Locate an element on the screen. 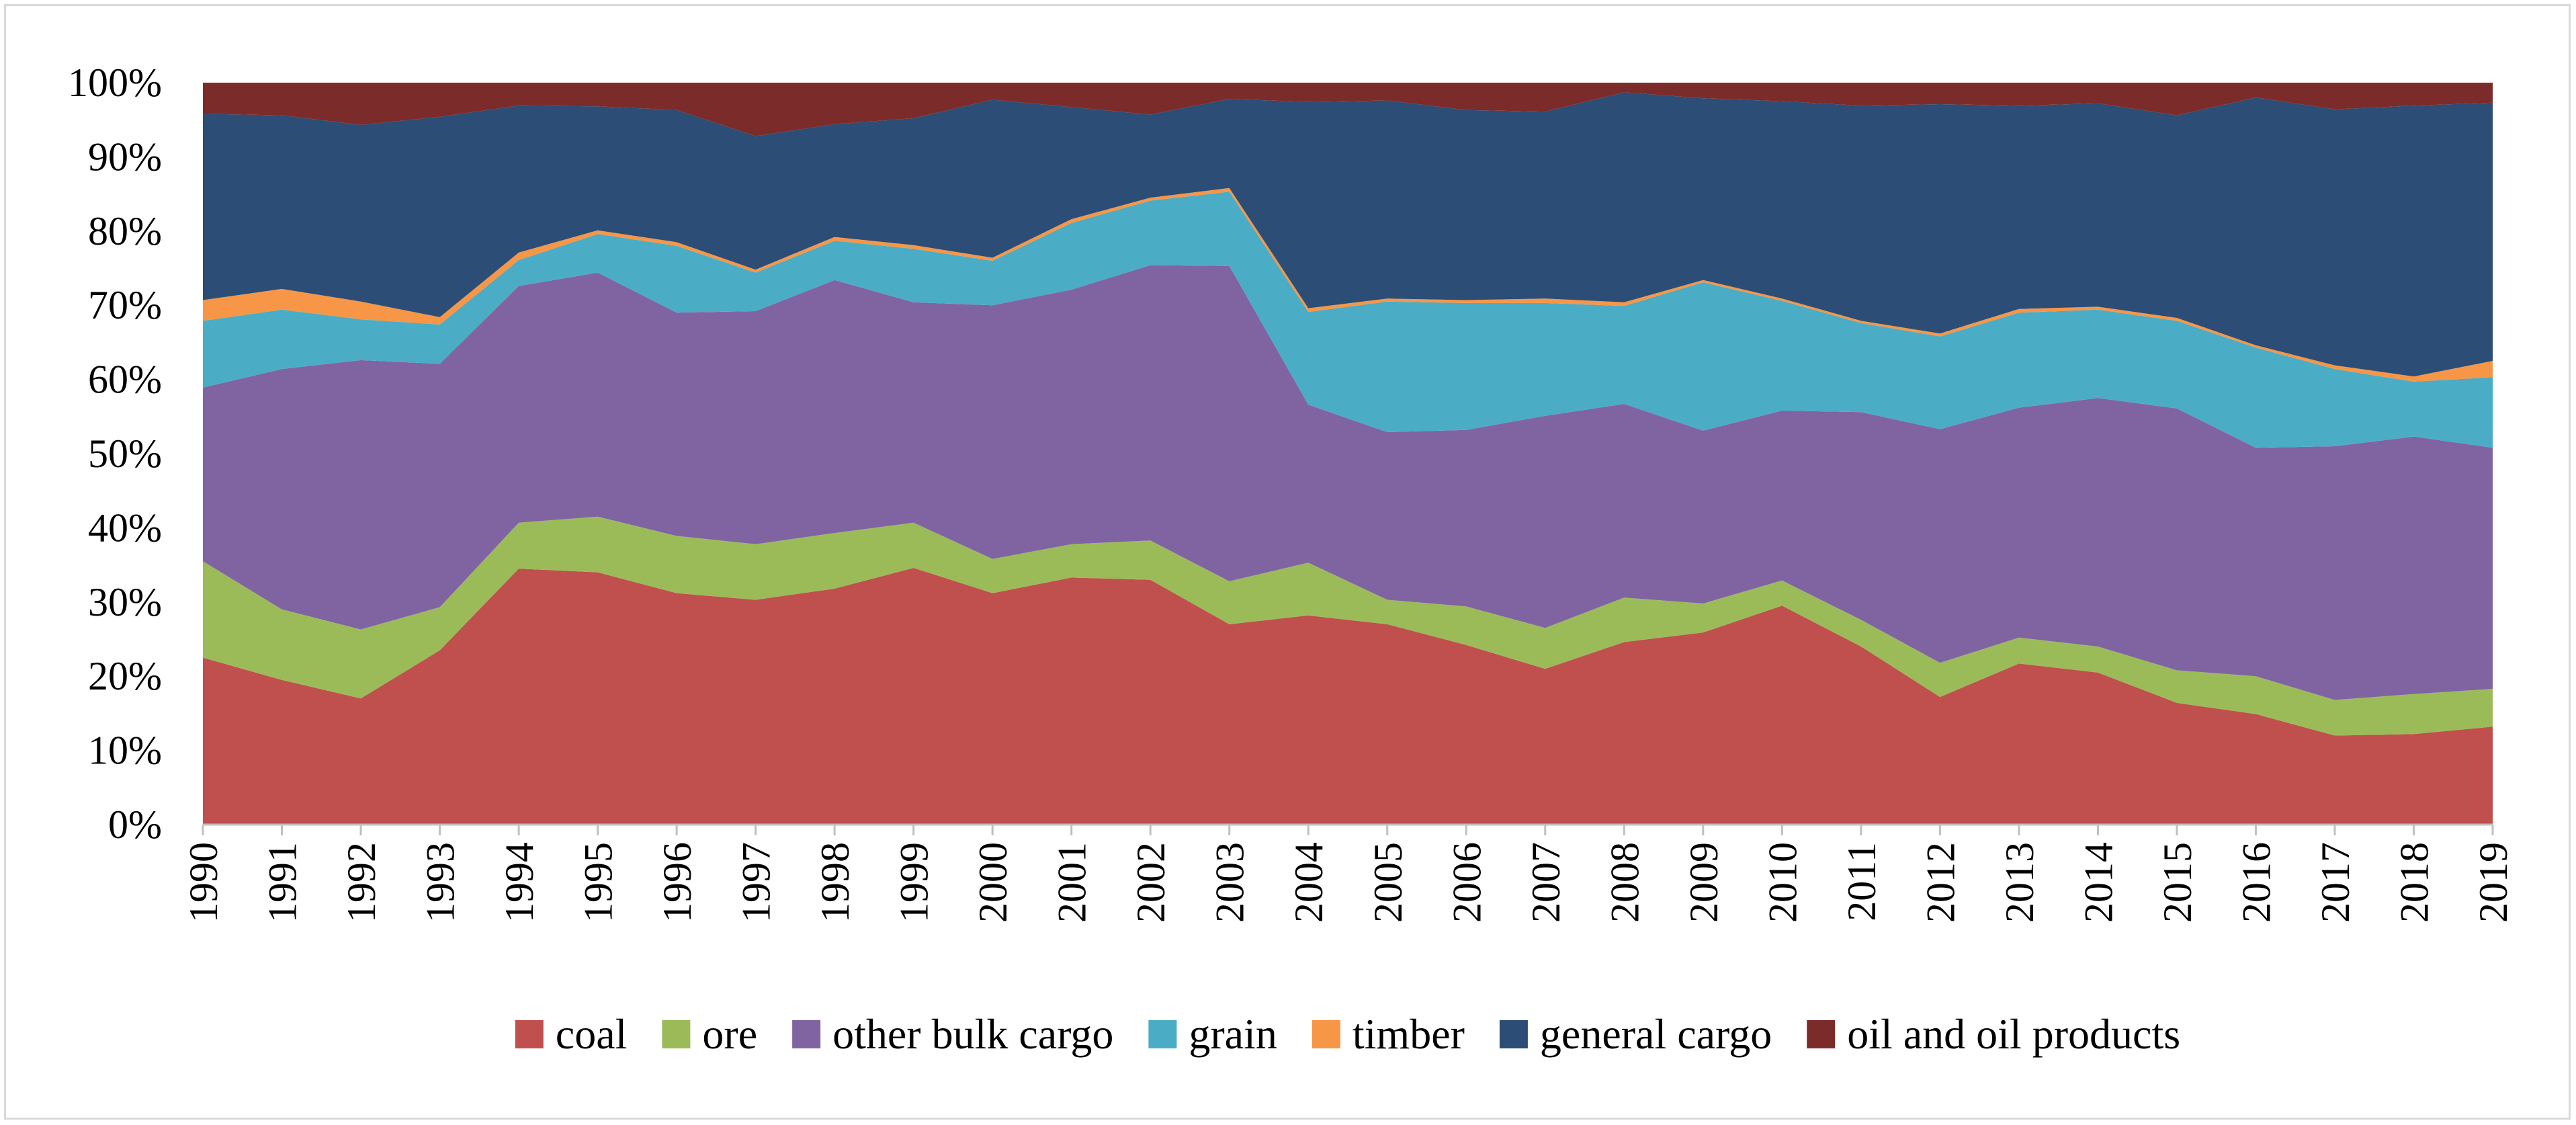 The width and height of the screenshot is (2576, 1125). legend-swatch-grain is located at coordinates (1162, 1034).